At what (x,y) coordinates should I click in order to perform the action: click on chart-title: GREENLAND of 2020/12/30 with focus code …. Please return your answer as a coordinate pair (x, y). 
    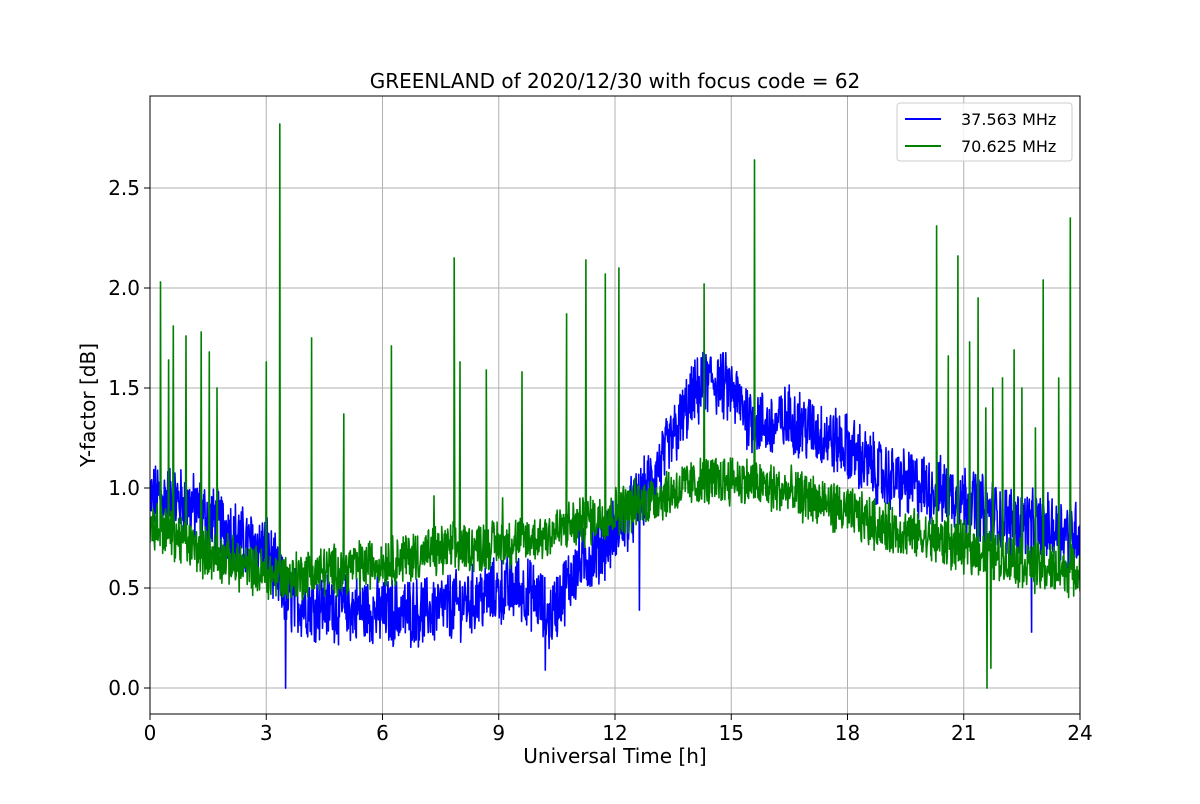
    Looking at the image, I should click on (615, 81).